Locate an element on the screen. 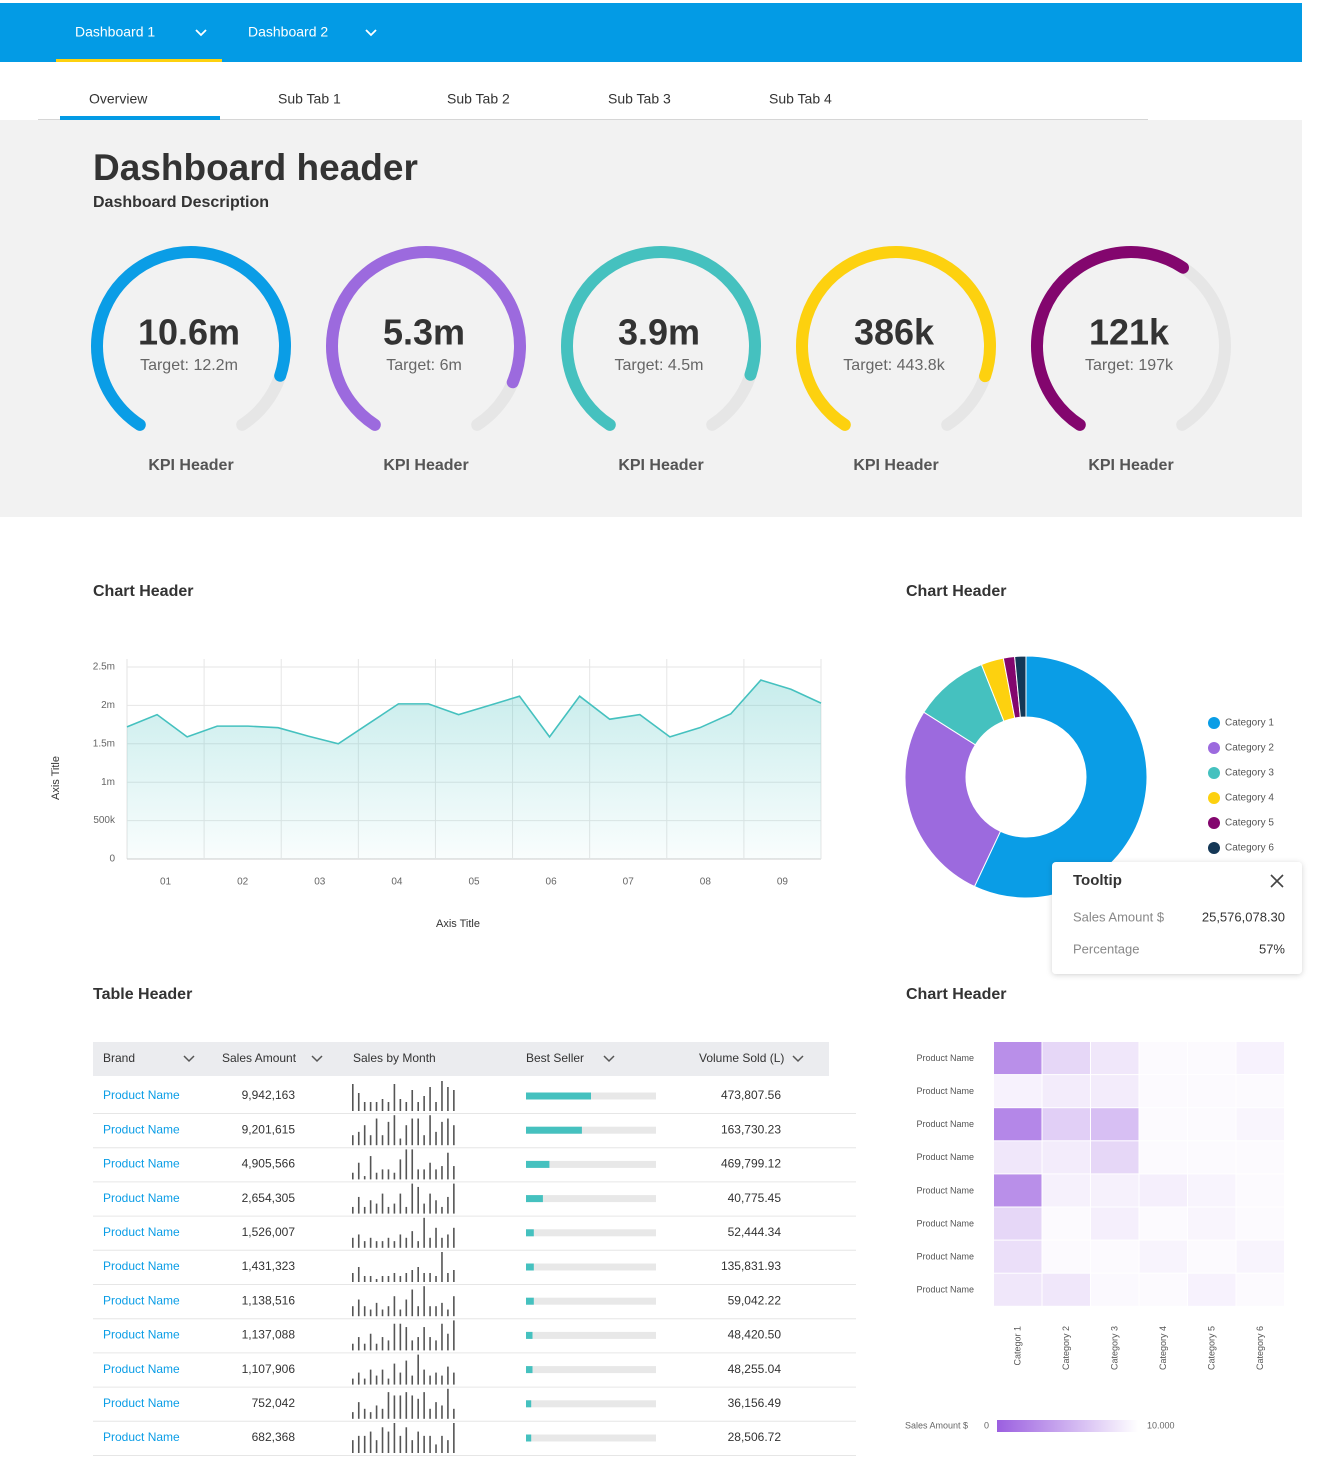 This screenshot has width=1324, height=1457. column-header: Brand is located at coordinates (119, 1058).